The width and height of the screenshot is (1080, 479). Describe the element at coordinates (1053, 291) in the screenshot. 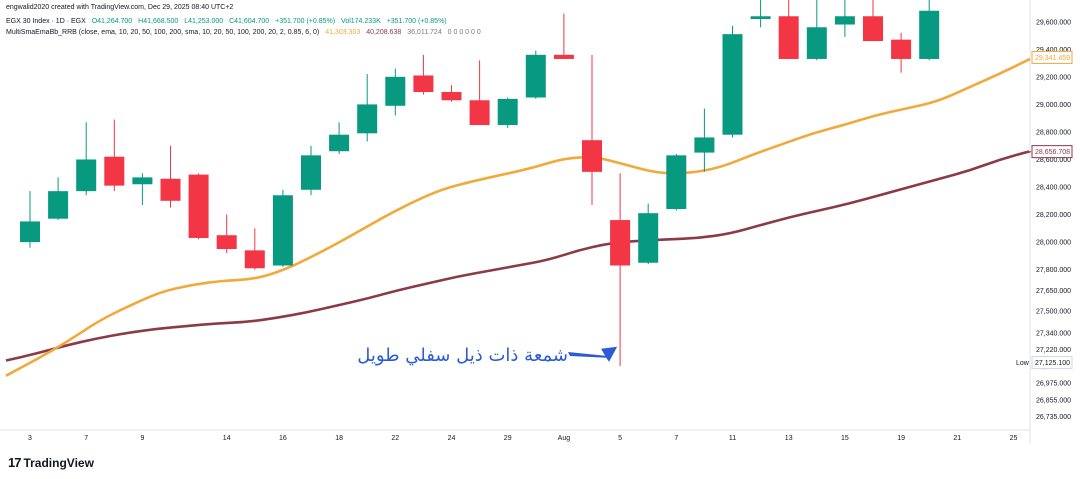

I see `y-tick-label: 27,650.000` at that location.